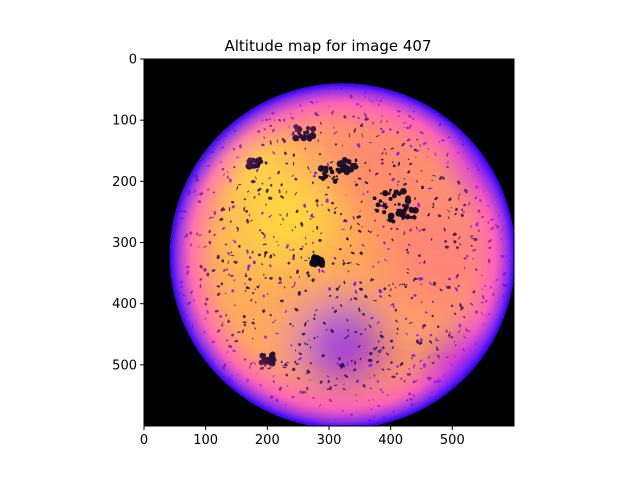 This screenshot has width=640, height=480. Describe the element at coordinates (390, 440) in the screenshot. I see `x-tick-label: 400` at that location.